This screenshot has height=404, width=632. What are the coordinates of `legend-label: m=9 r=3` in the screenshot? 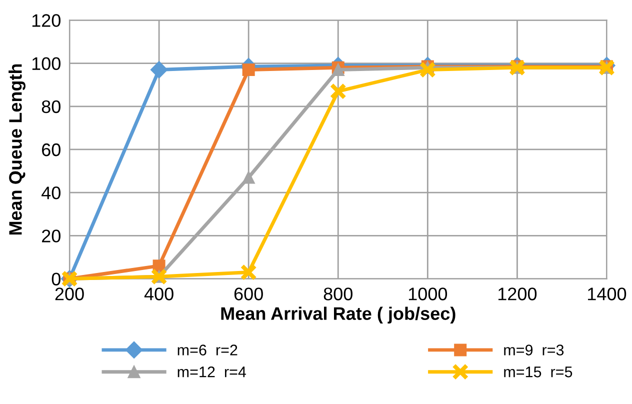 It's located at (534, 350).